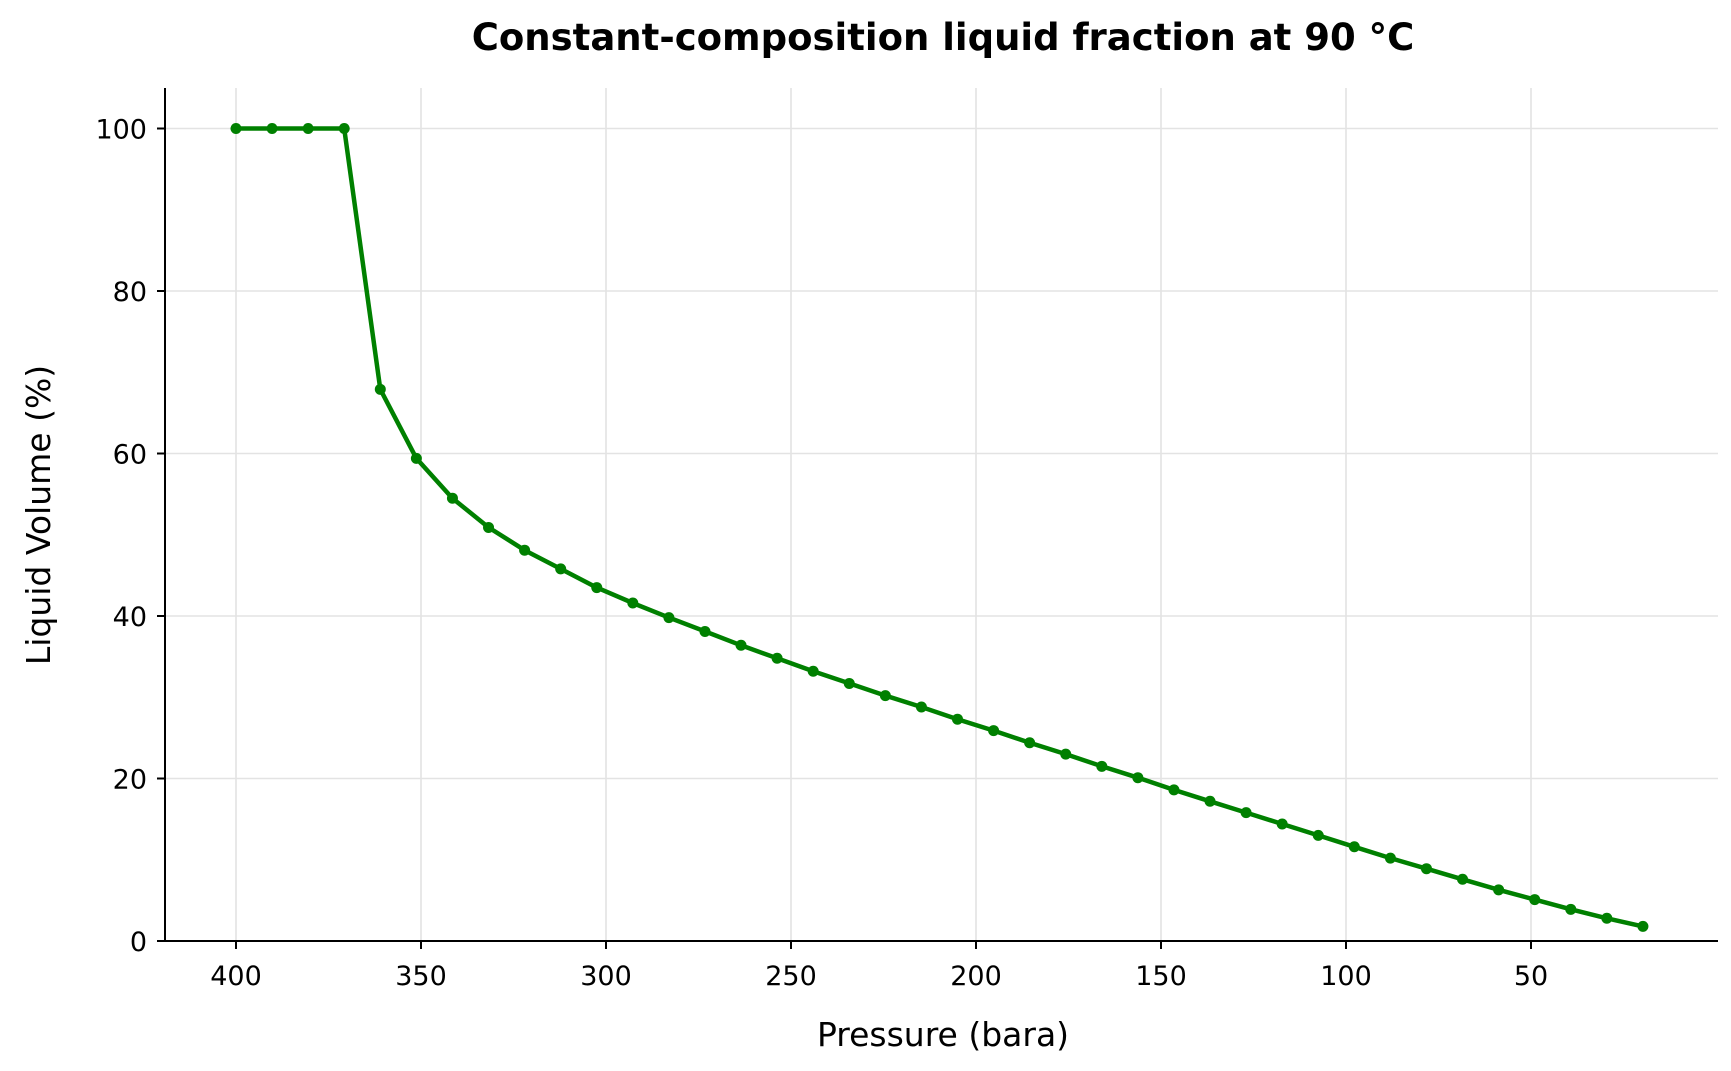 The image size is (1731, 1071). Describe the element at coordinates (606, 976) in the screenshot. I see `x-tick-label: 300` at that location.